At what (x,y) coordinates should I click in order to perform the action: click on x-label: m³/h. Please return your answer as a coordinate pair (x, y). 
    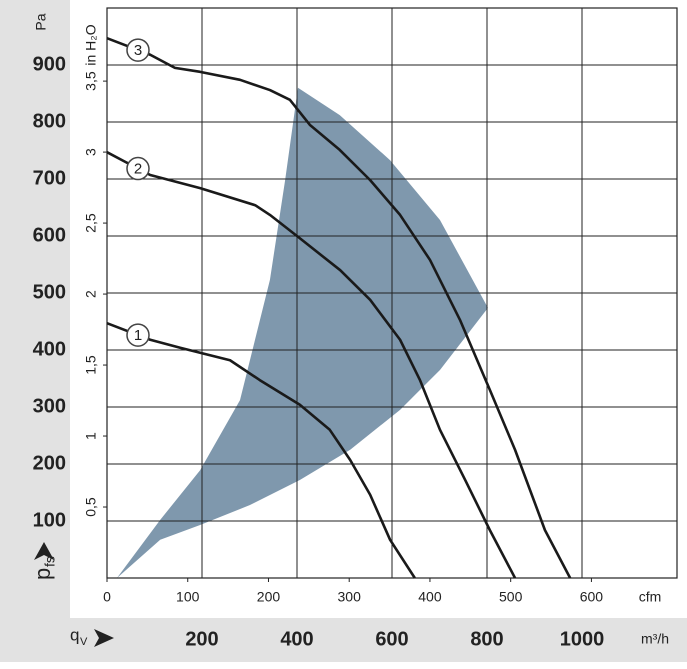
    Looking at the image, I should click on (655, 639).